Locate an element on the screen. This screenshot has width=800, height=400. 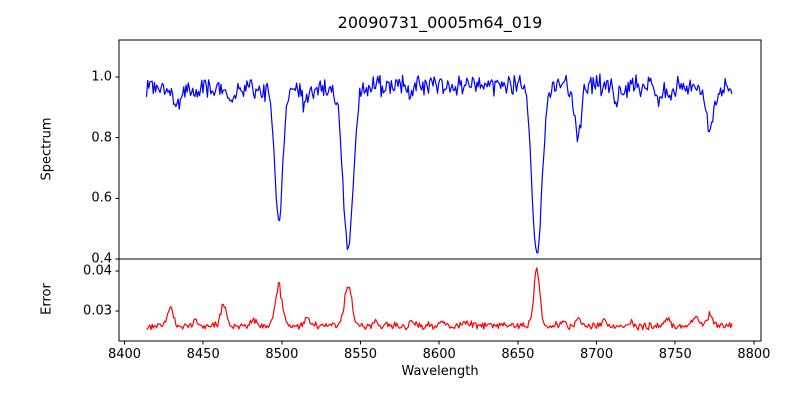
x-tick-label: 8600 is located at coordinates (439, 354).